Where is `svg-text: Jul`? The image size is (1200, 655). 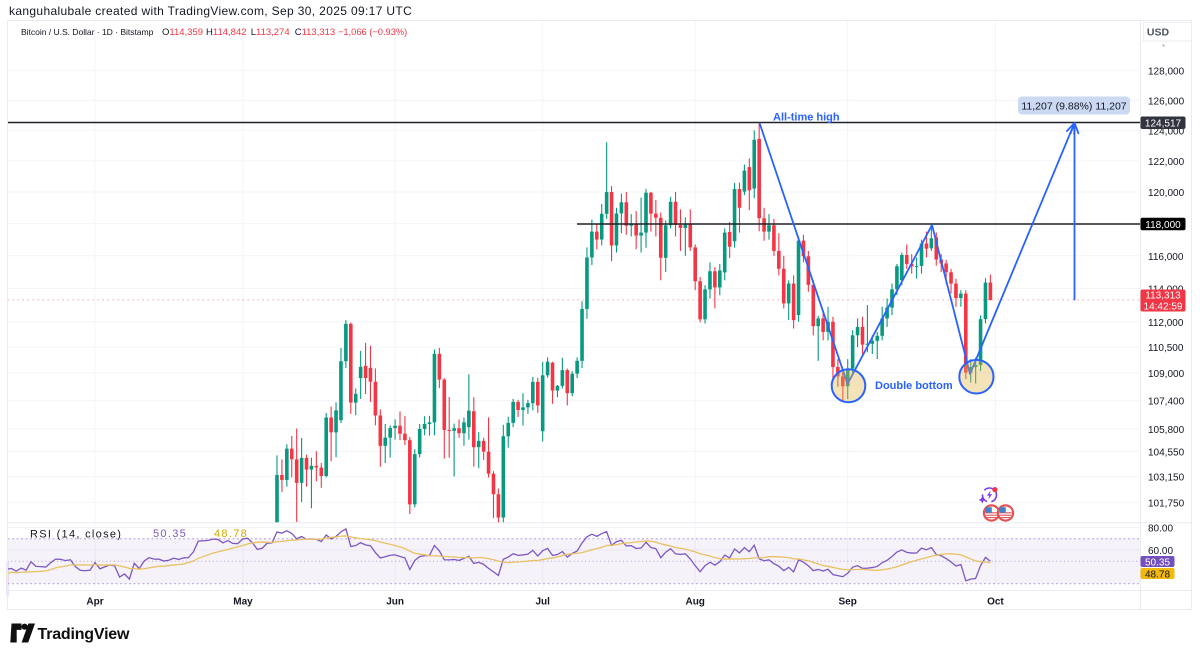 svg-text: Jul is located at coordinates (542, 602).